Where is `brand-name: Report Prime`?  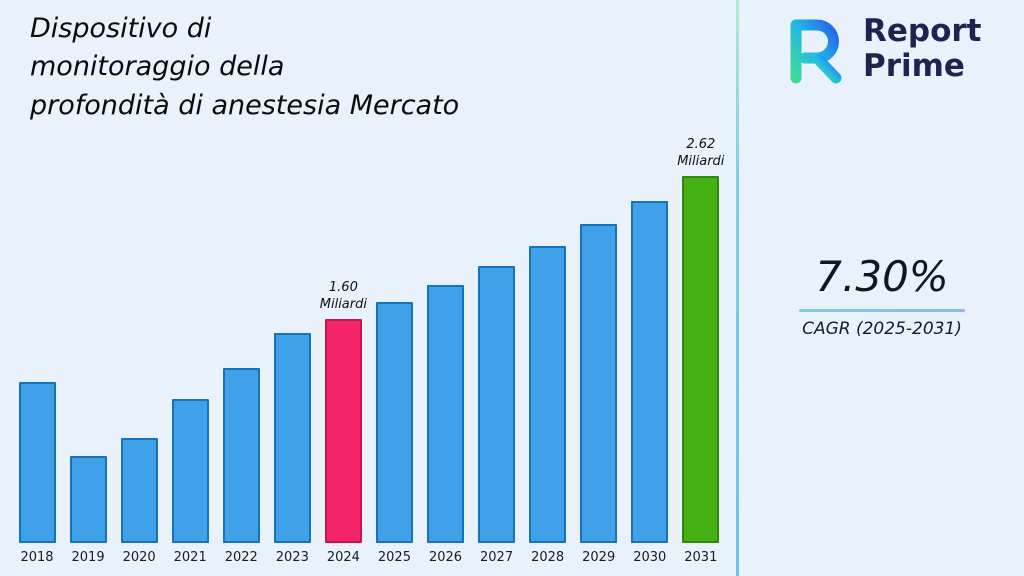 brand-name: Report Prime is located at coordinates (922, 48).